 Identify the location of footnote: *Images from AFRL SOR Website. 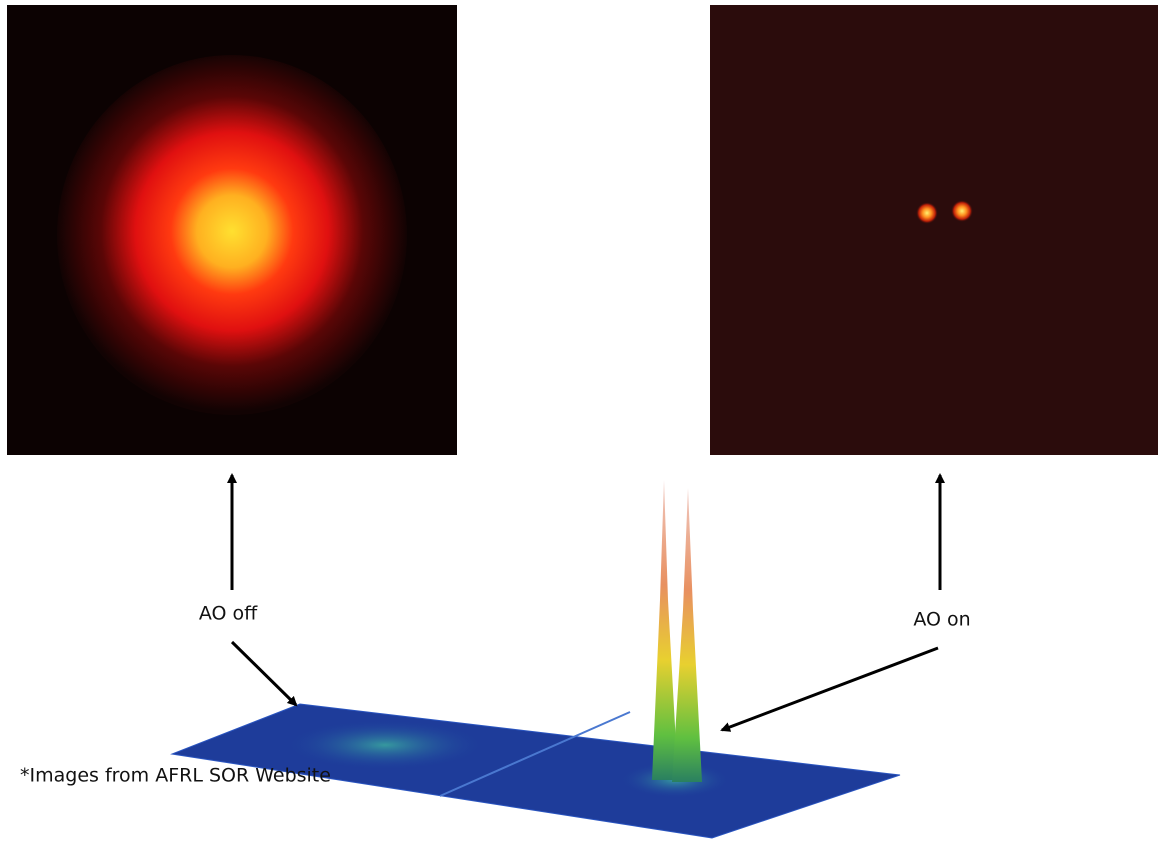
(175, 776).